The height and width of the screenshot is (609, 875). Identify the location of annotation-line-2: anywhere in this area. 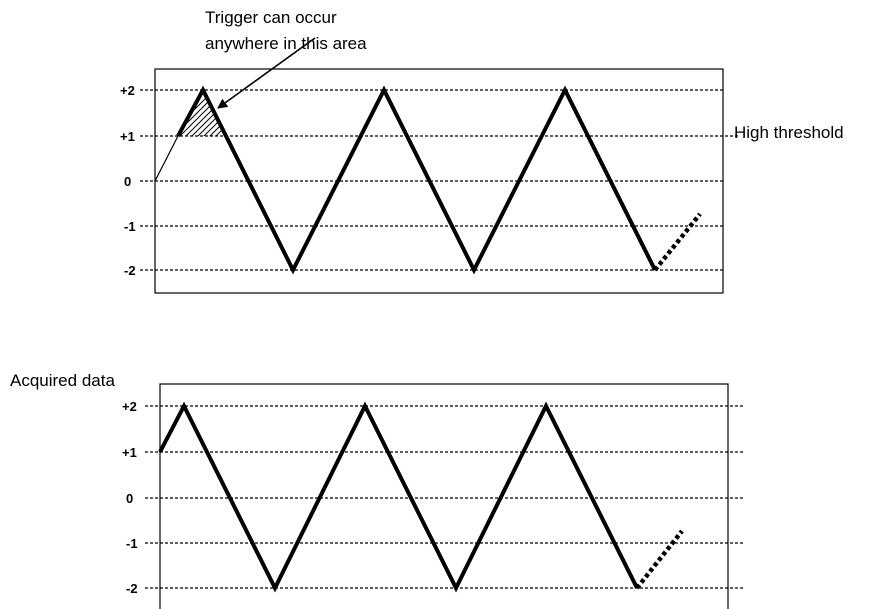
(286, 43).